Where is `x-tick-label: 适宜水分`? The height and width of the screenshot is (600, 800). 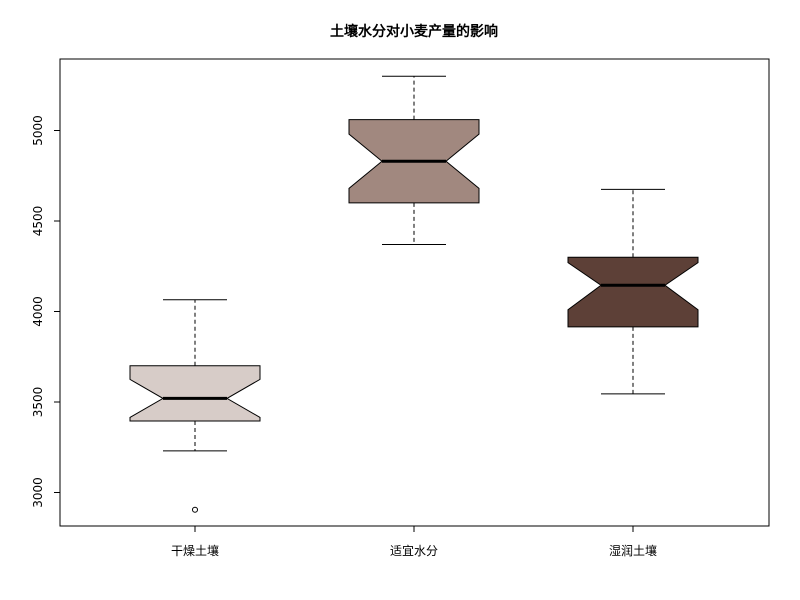
x-tick-label: 适宜水分 is located at coordinates (414, 550).